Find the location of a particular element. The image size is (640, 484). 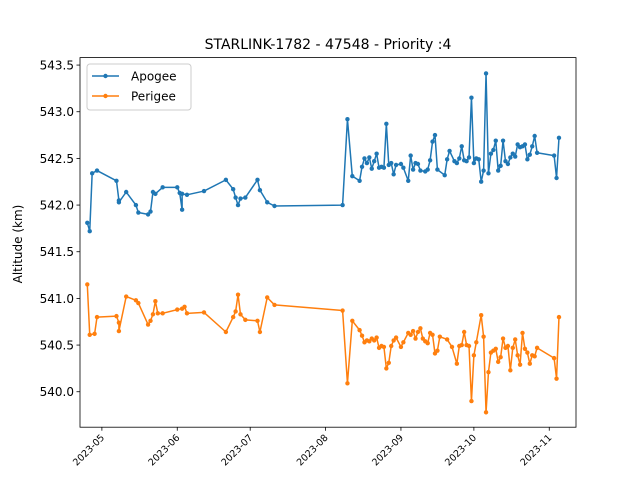

legend-apogee-label: Apogee is located at coordinates (154, 77).